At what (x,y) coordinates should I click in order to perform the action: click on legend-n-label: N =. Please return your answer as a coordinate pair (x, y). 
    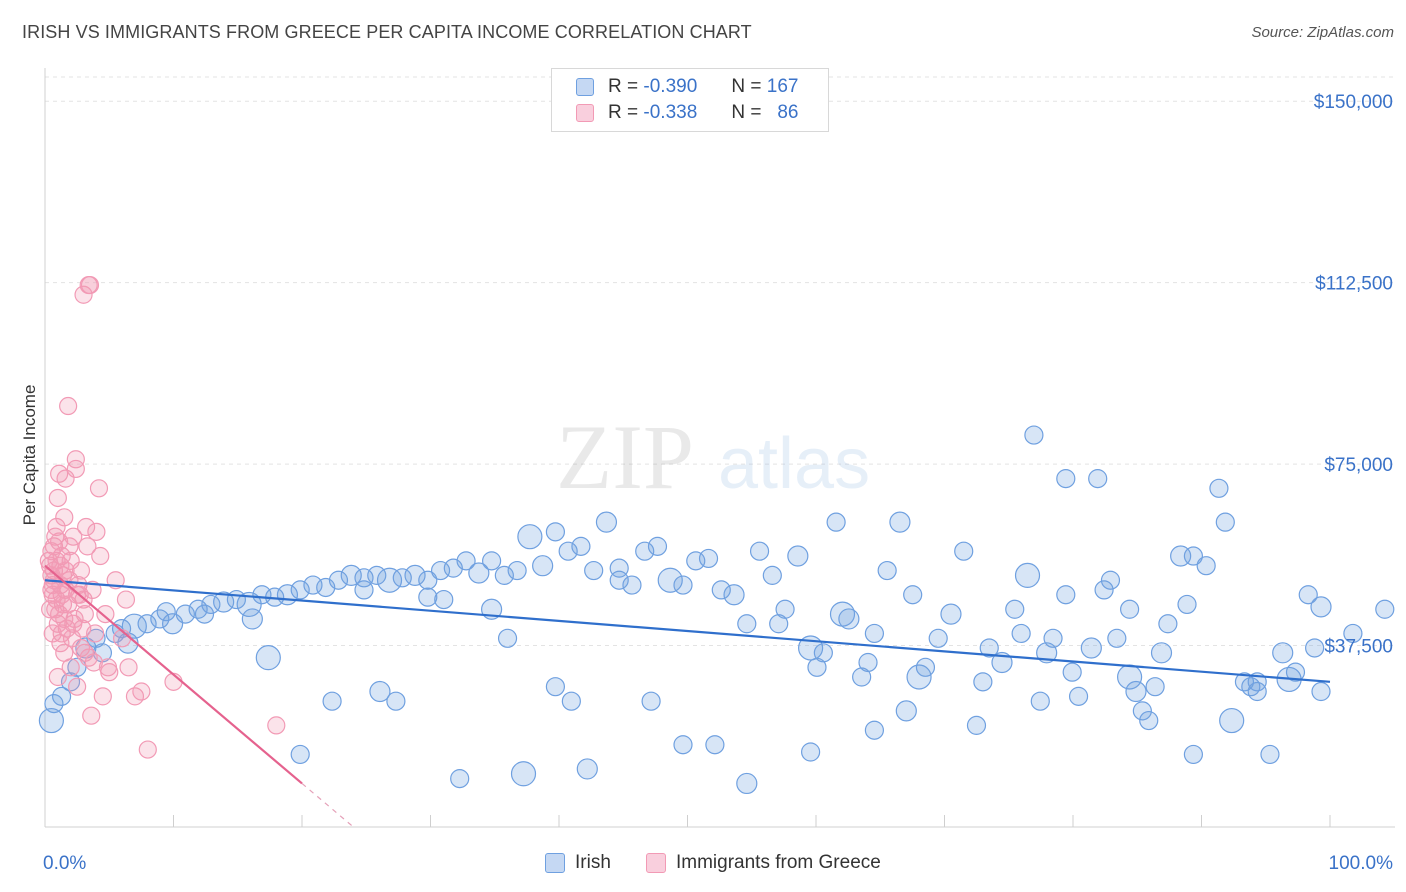
    Looking at the image, I should click on (746, 86).